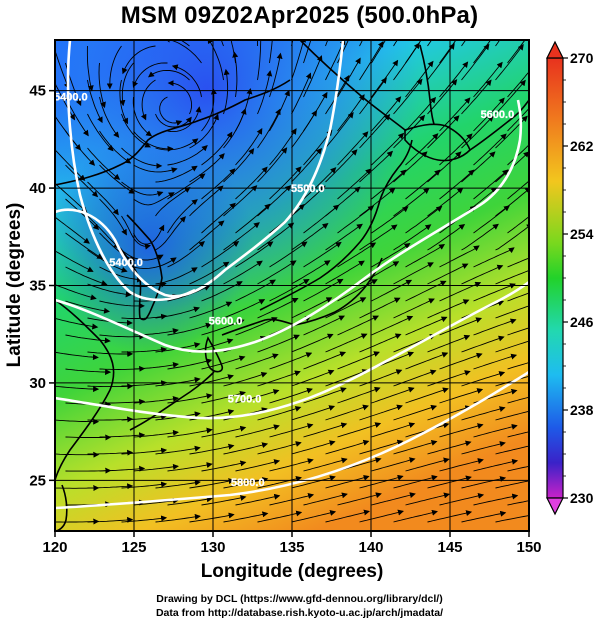  I want to click on colorbar-tick-label: 230, so click(582, 498).